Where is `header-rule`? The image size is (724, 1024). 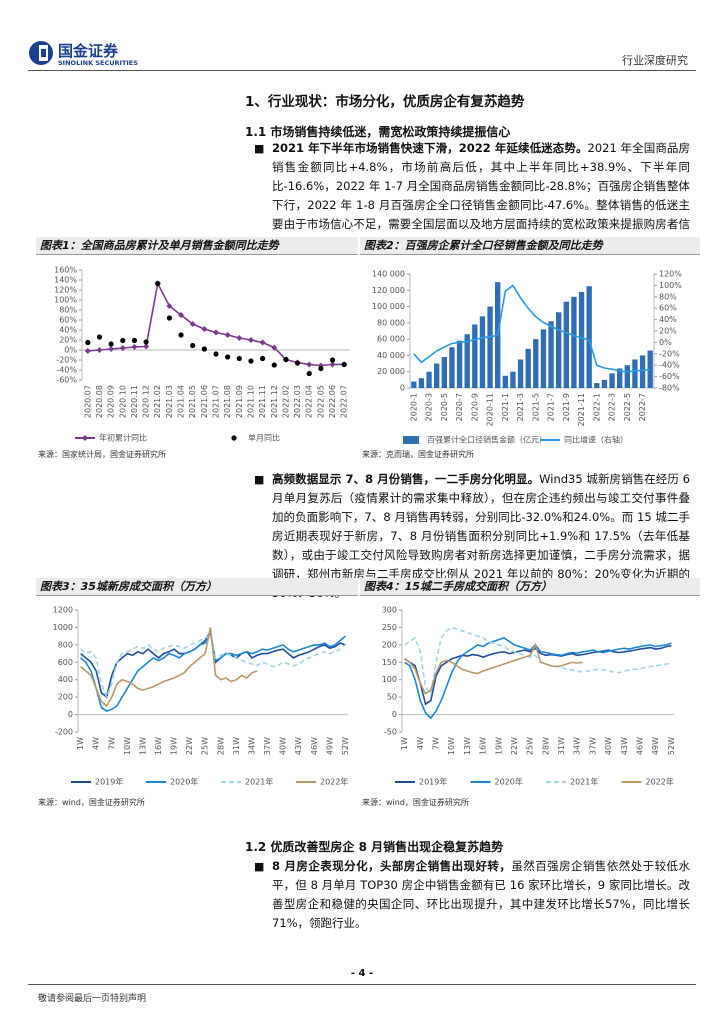
header-rule is located at coordinates (362, 70).